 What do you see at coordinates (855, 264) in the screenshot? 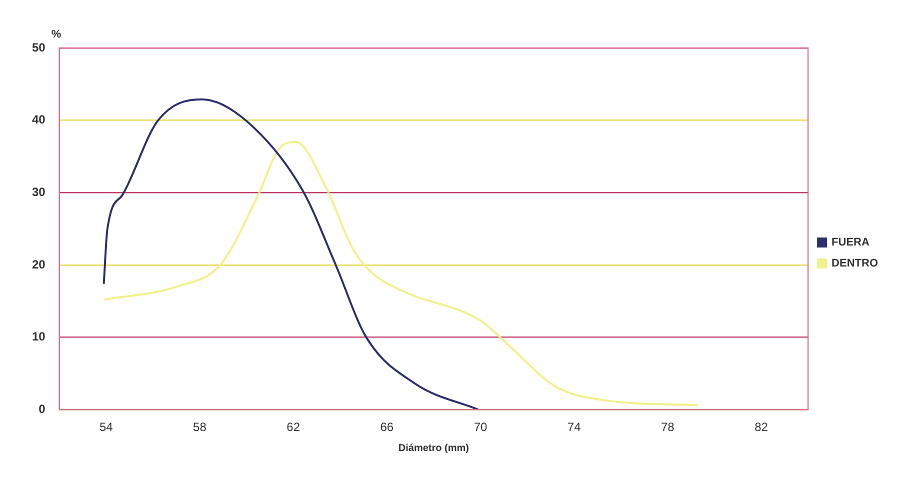
I see `legend-label: DENTRO` at bounding box center [855, 264].